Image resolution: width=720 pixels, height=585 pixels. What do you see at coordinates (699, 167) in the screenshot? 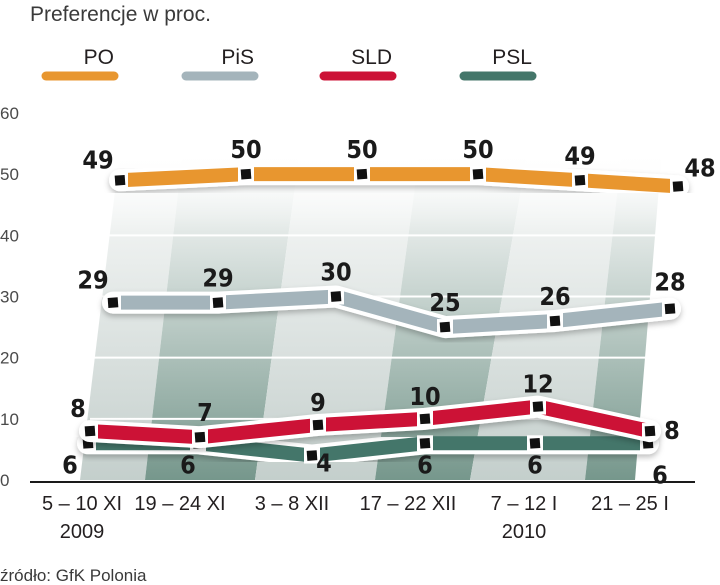
I see `data-label: 48` at bounding box center [699, 167].